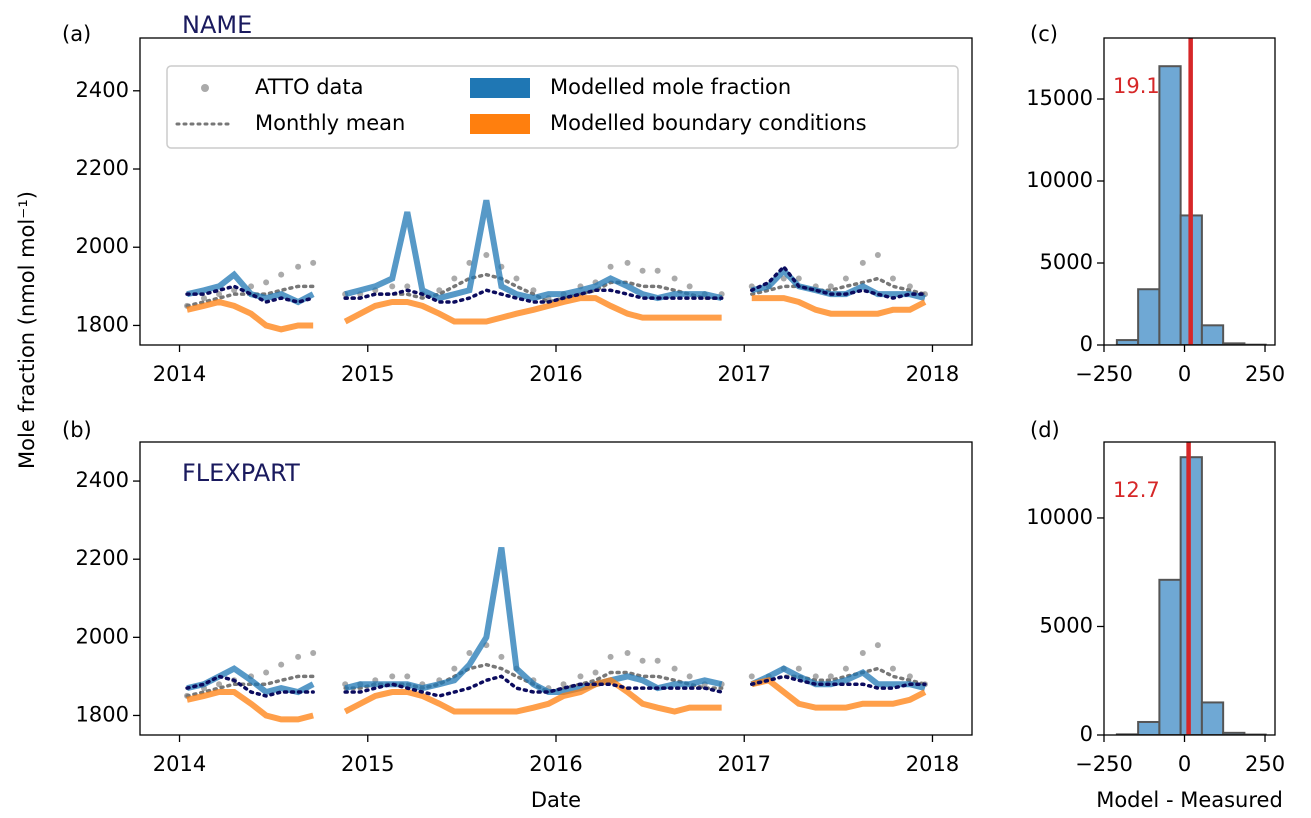 This screenshot has width=1311, height=818. What do you see at coordinates (77, 430) in the screenshot?
I see `panel-label: (b)` at bounding box center [77, 430].